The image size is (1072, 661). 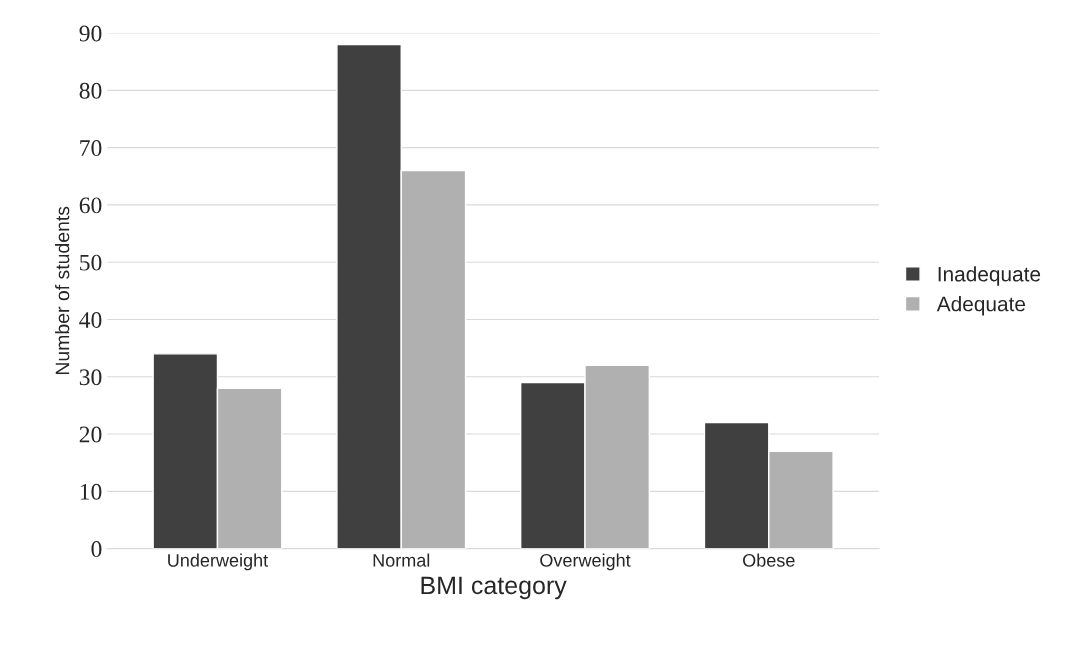 I want to click on y-tick-label: 50, so click(x=91, y=262).